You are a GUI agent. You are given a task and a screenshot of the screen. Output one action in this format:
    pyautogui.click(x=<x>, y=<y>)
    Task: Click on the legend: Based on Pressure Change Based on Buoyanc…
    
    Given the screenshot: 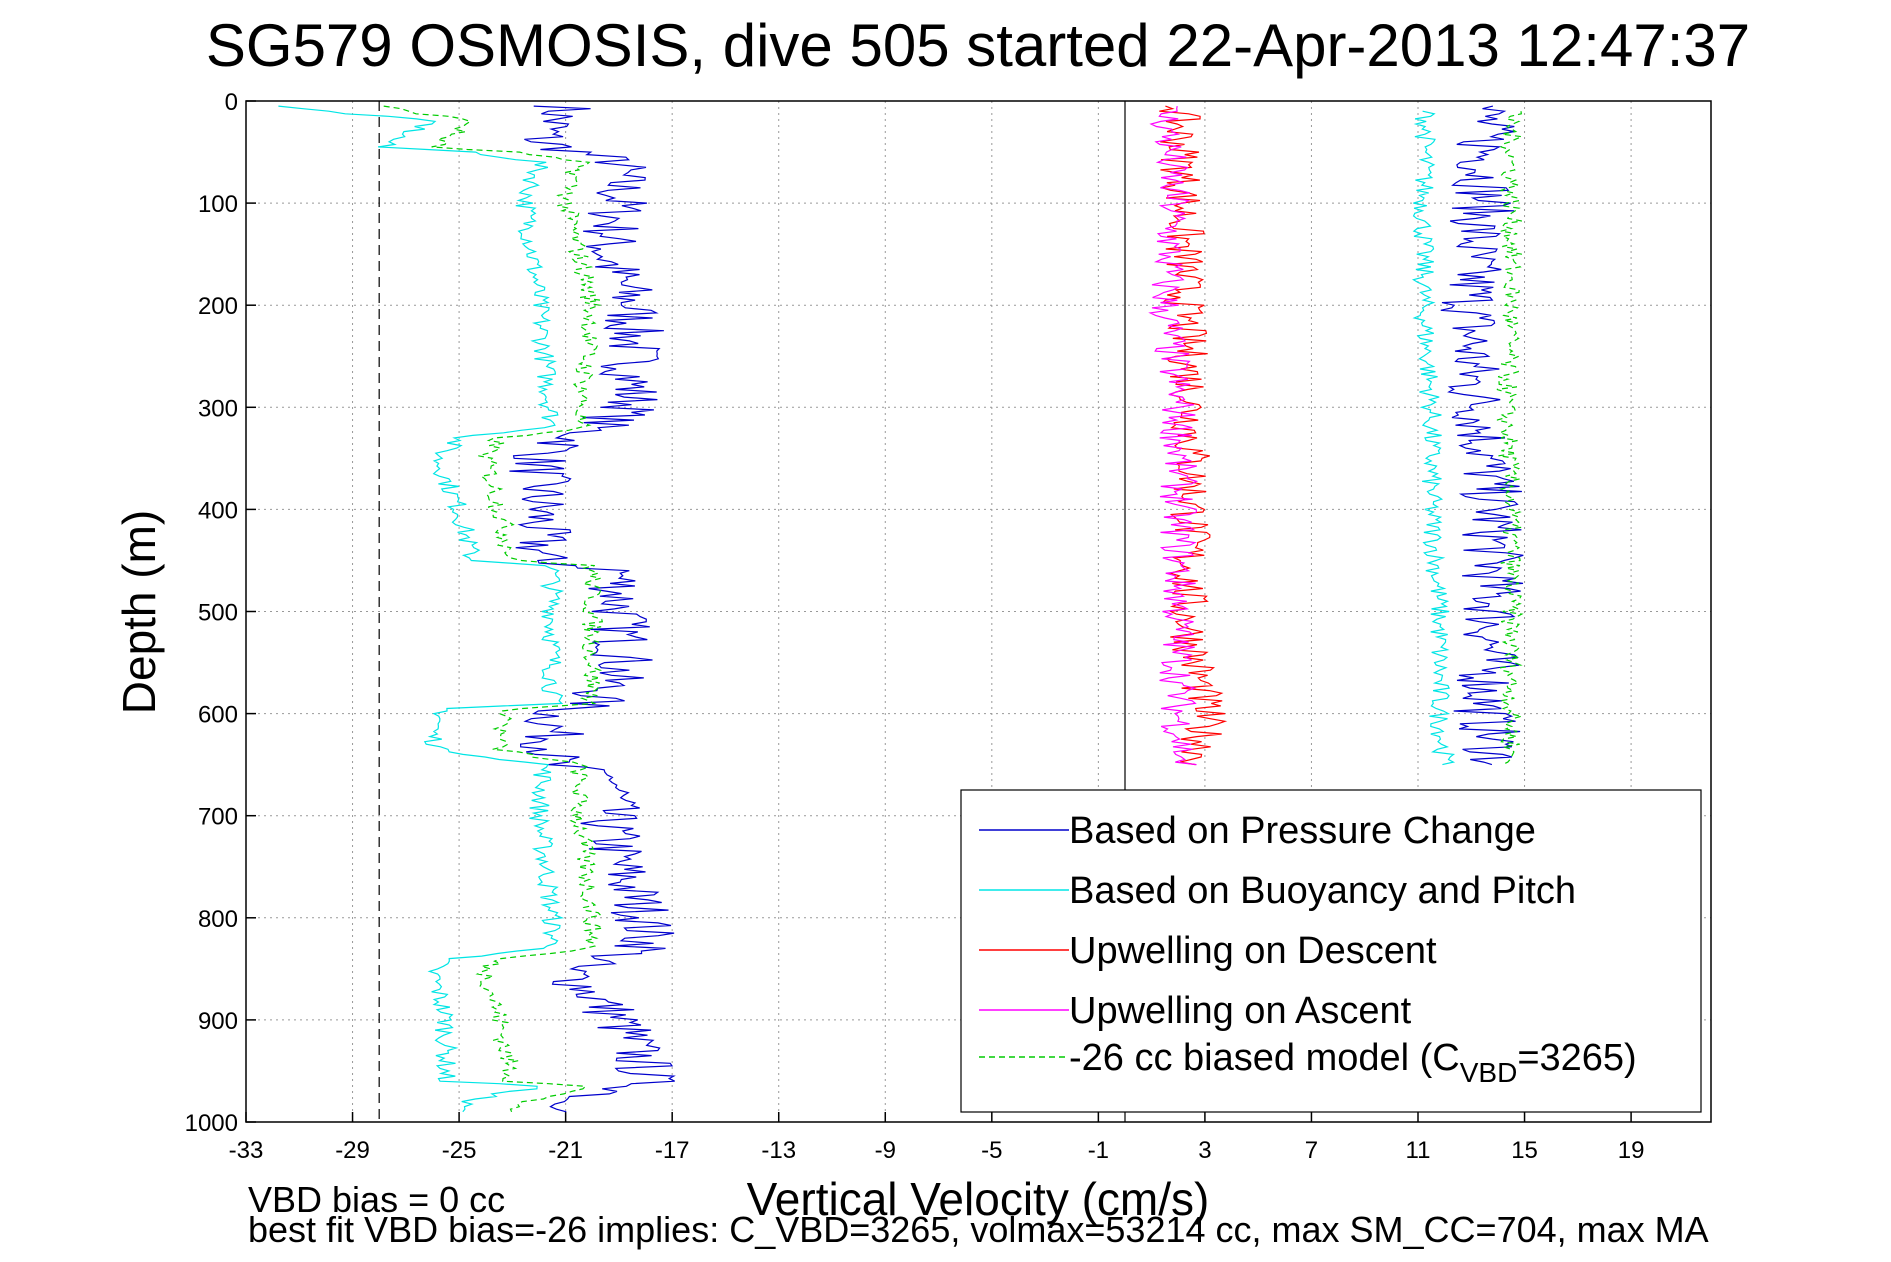 What is the action you would take?
    pyautogui.click(x=1331, y=951)
    